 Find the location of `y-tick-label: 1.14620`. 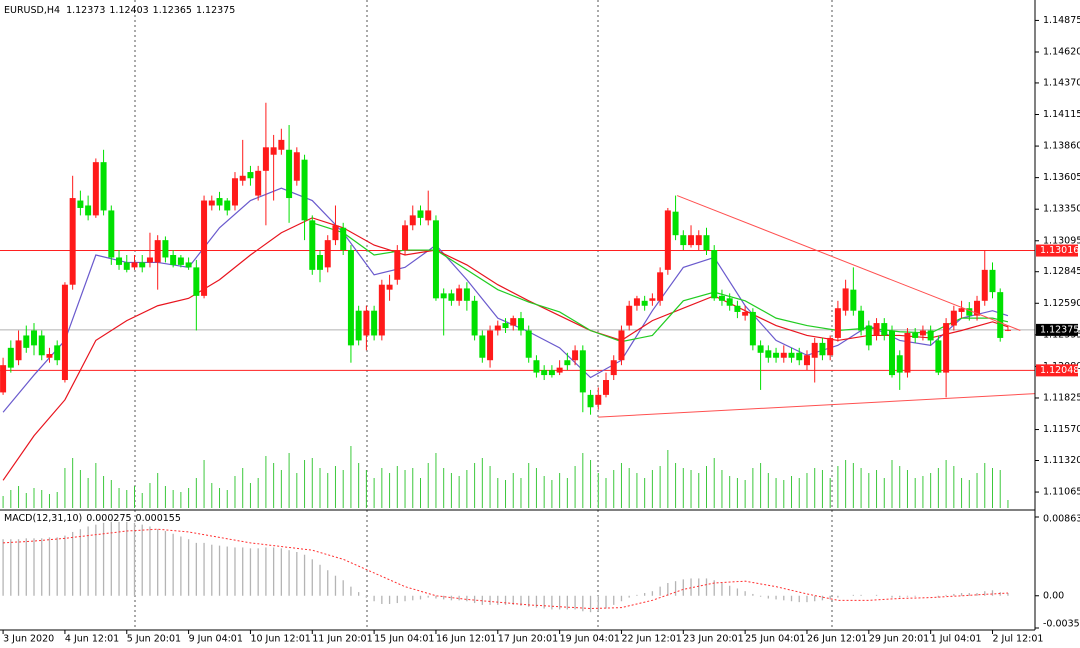

y-tick-label: 1.14620 is located at coordinates (1061, 51).